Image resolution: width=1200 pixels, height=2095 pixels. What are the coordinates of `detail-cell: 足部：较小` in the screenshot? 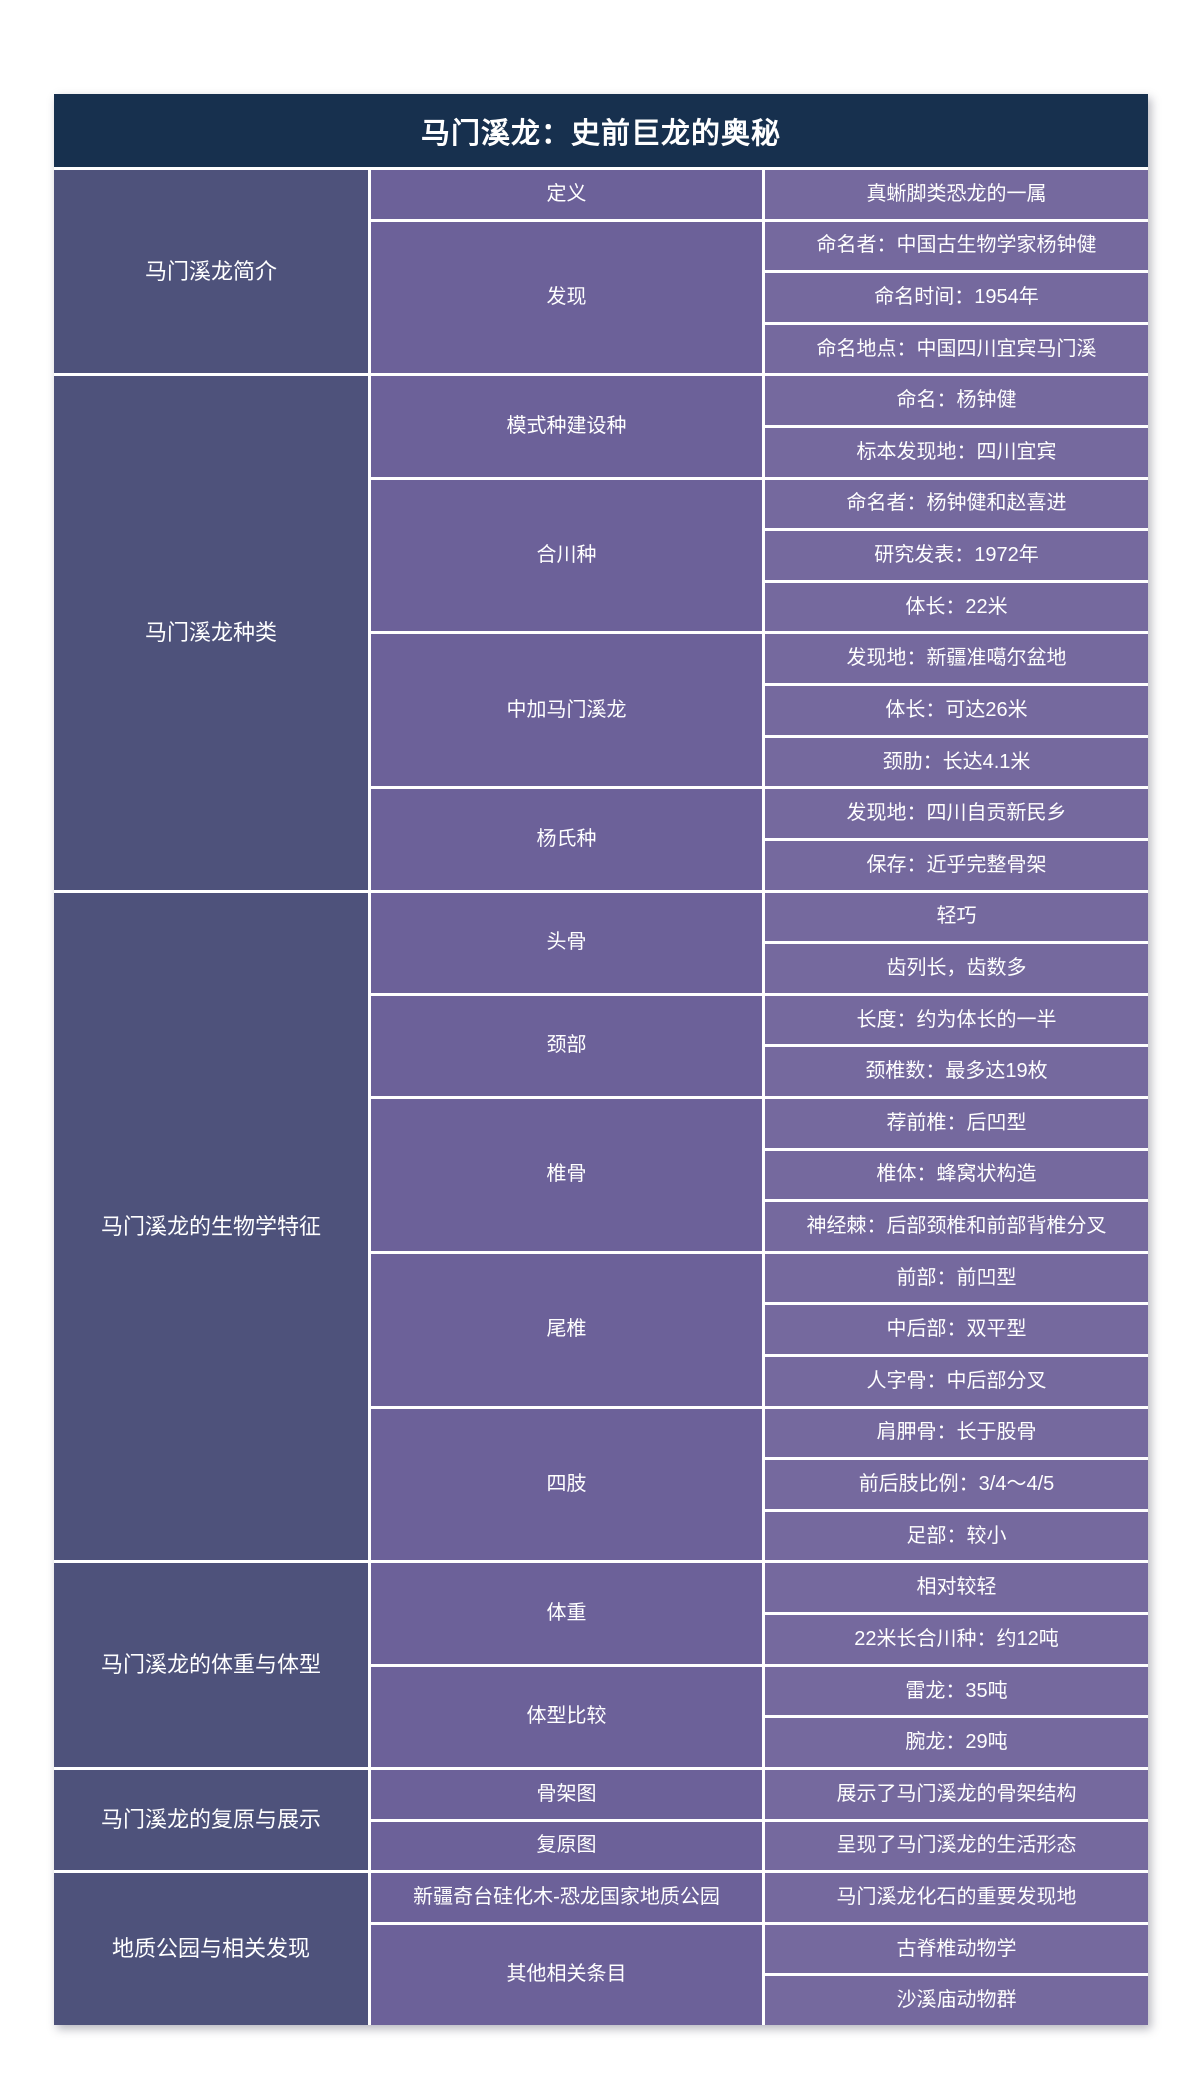 It's located at (956, 1536).